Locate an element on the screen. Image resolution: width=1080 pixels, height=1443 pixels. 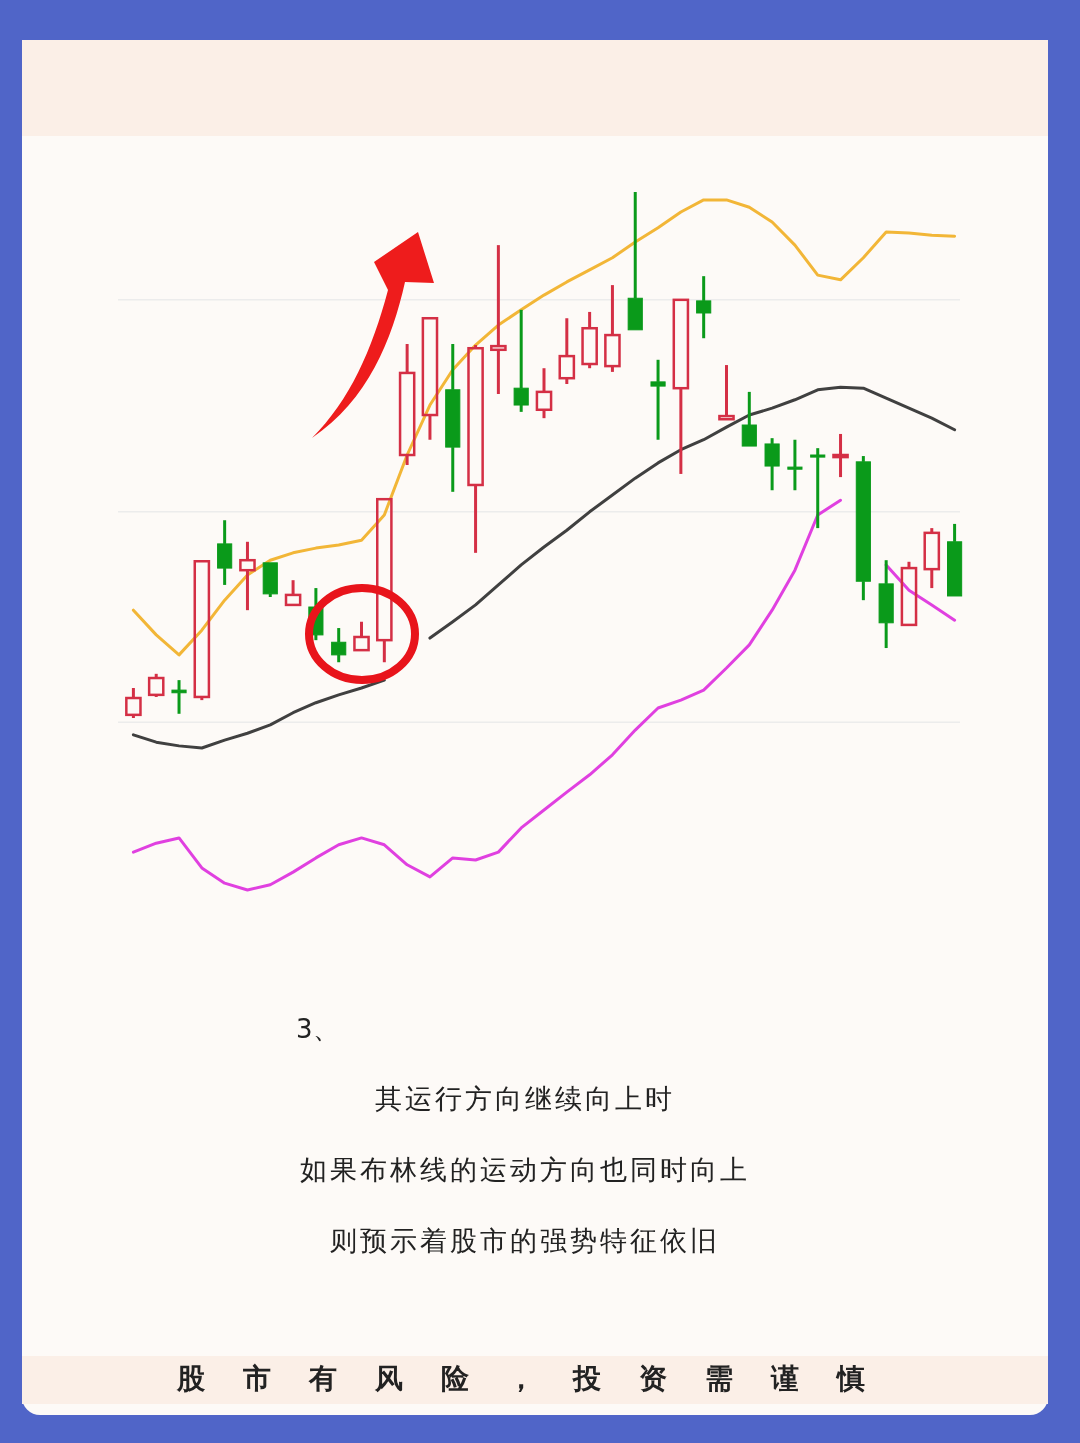
annotation: 则预示着股市的强势特征依旧 is located at coordinates (525, 1240).